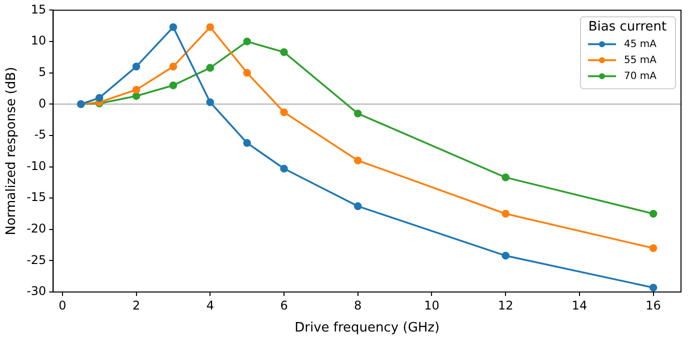  I want to click on x-tick-label: 10, so click(432, 305).